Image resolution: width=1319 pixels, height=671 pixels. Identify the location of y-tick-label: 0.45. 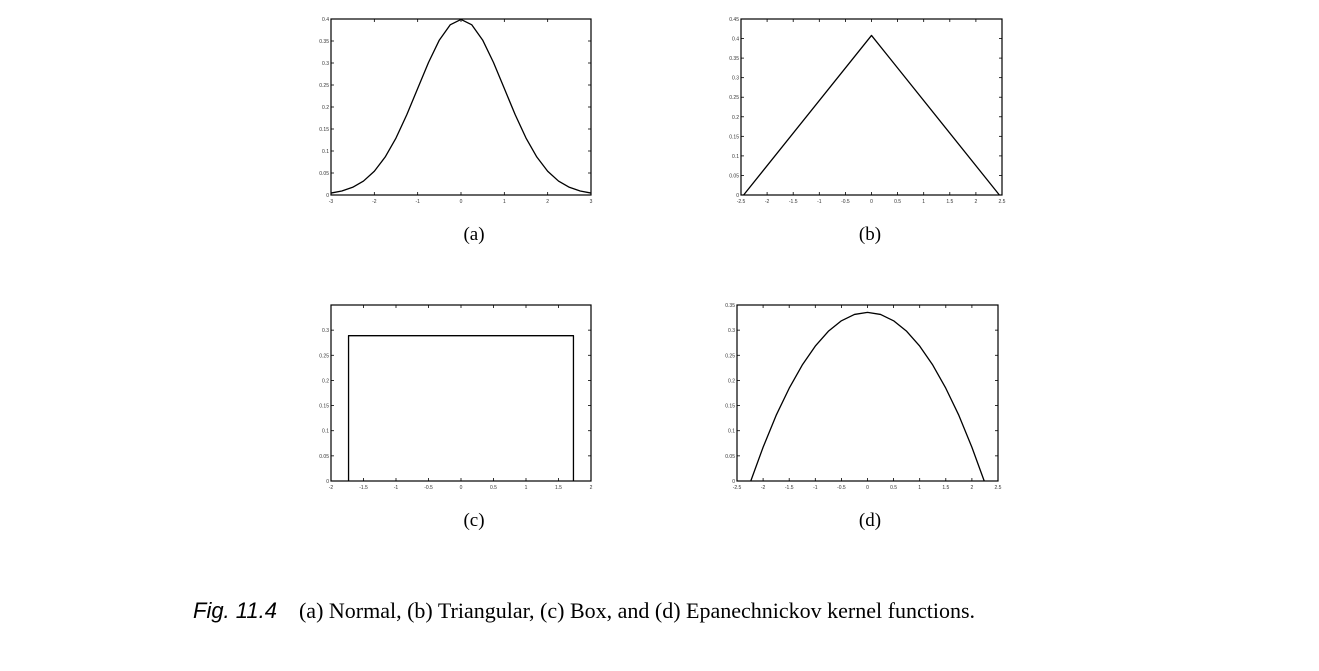
(734, 20).